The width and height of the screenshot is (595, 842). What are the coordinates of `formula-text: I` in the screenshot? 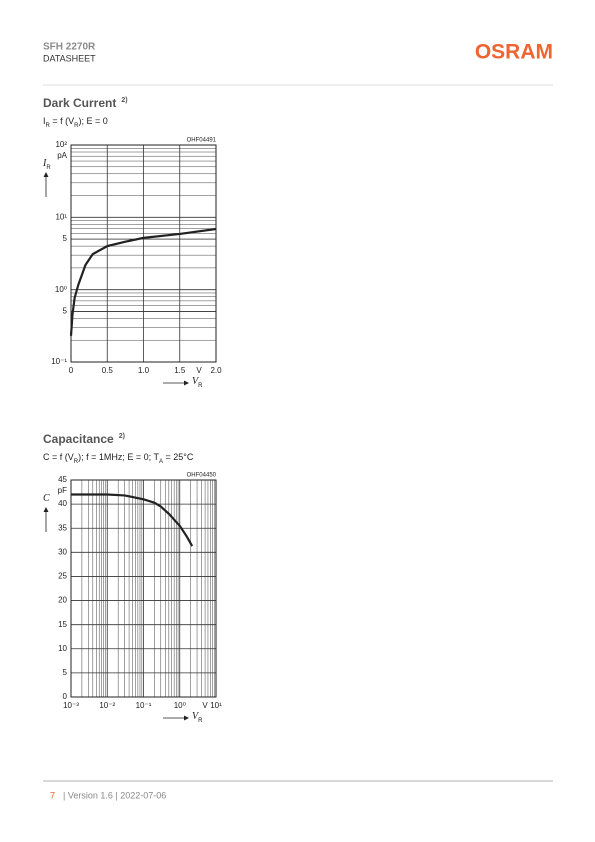 It's located at (44, 121).